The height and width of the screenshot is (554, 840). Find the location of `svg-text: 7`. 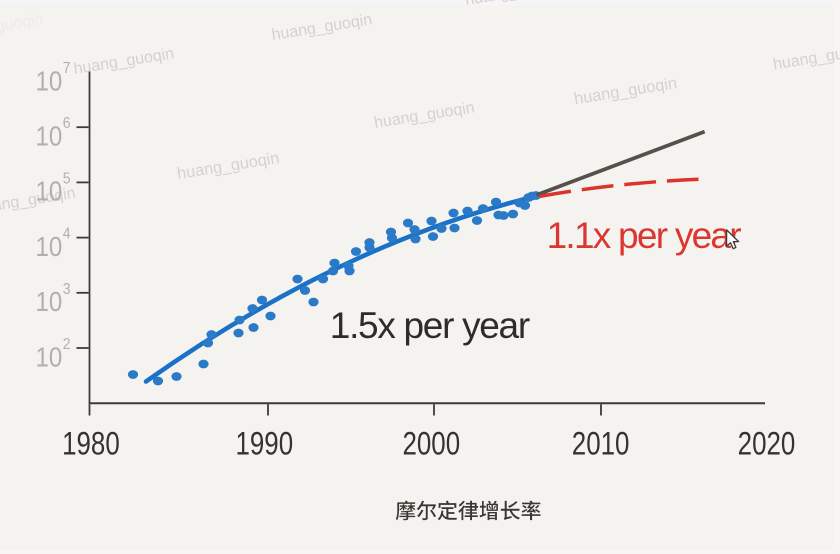

svg-text: 7 is located at coordinates (67, 68).